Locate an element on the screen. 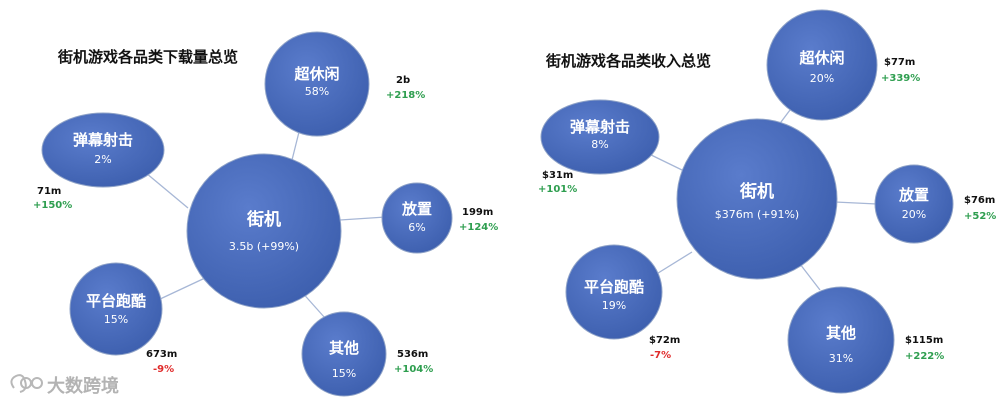 This screenshot has height=411, width=1000. node-value: $115m is located at coordinates (924, 340).